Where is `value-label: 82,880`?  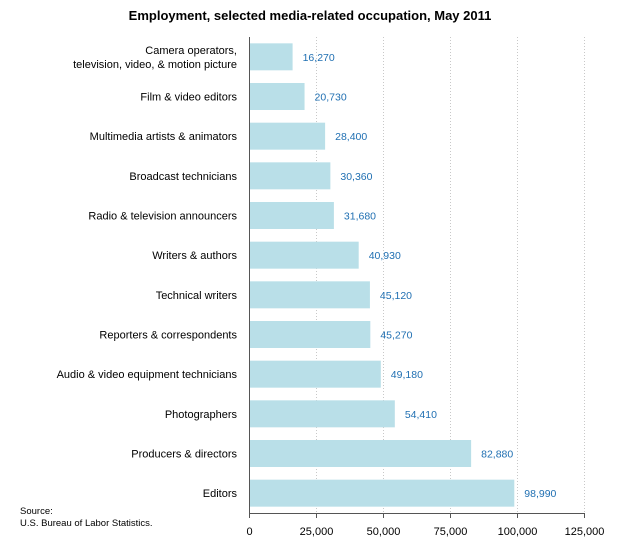 value-label: 82,880 is located at coordinates (497, 455).